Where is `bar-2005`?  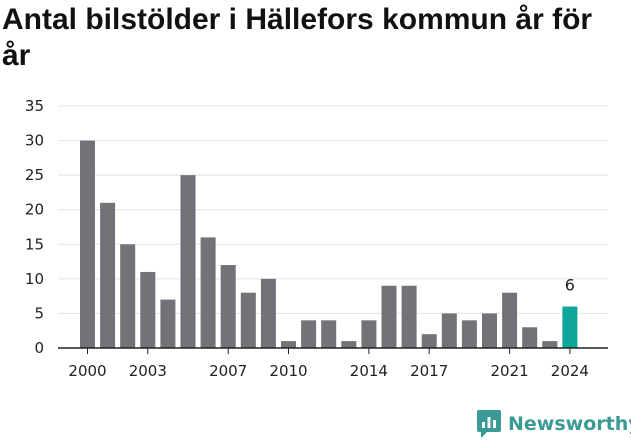 bar-2005 is located at coordinates (188, 261).